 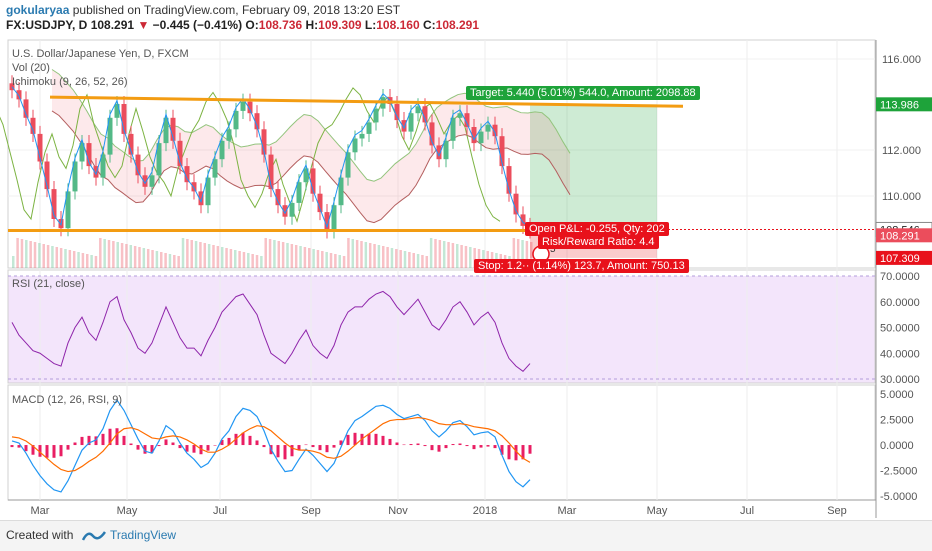 What do you see at coordinates (250, 155) in the screenshot?
I see `ichimoku-lagging-span` at bounding box center [250, 155].